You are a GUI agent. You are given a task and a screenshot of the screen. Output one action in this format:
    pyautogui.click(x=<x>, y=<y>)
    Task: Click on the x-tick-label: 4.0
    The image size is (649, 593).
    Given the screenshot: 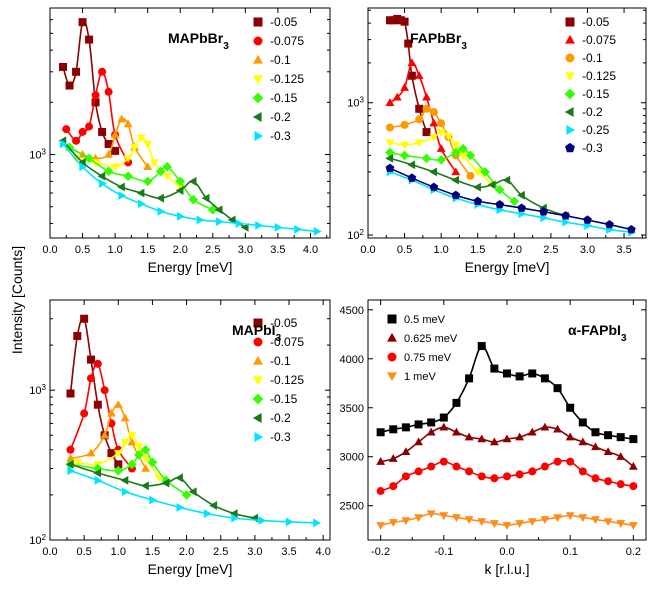 What is the action you would take?
    pyautogui.click(x=323, y=552)
    